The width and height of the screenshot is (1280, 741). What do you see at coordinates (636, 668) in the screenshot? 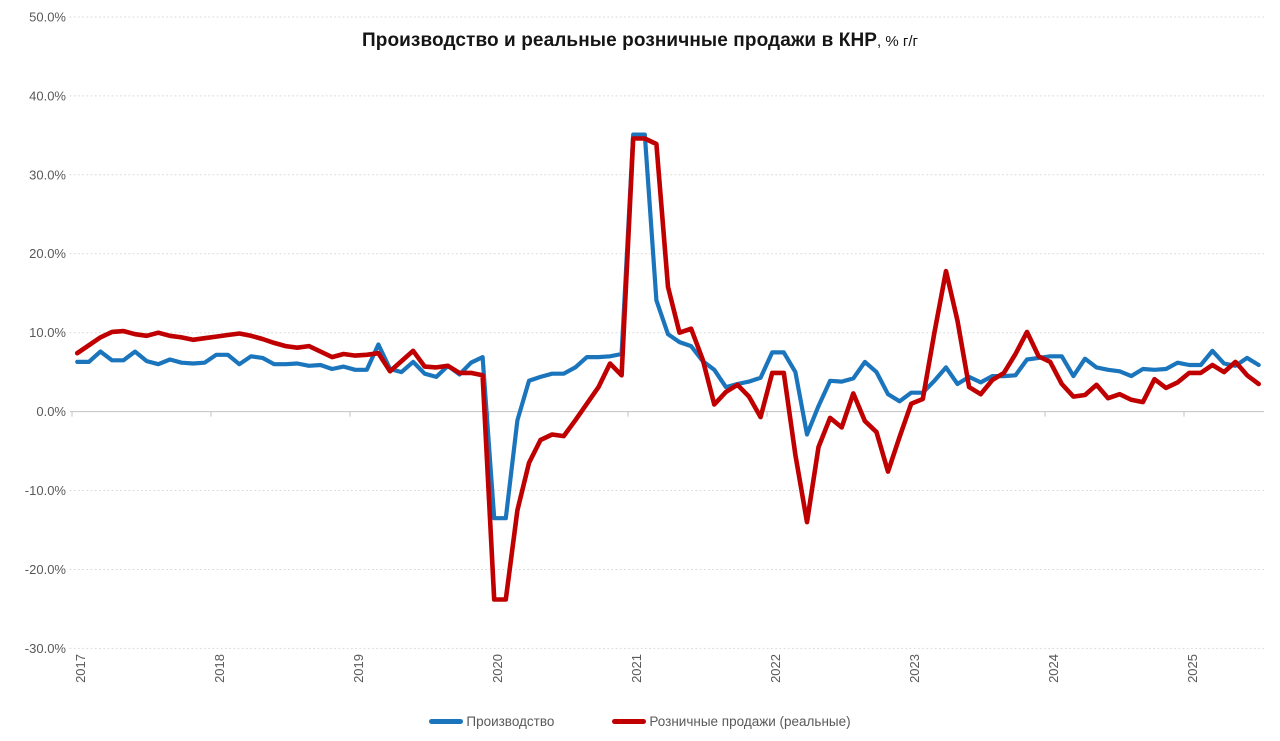
I see `x-axis-label: 2021` at bounding box center [636, 668].